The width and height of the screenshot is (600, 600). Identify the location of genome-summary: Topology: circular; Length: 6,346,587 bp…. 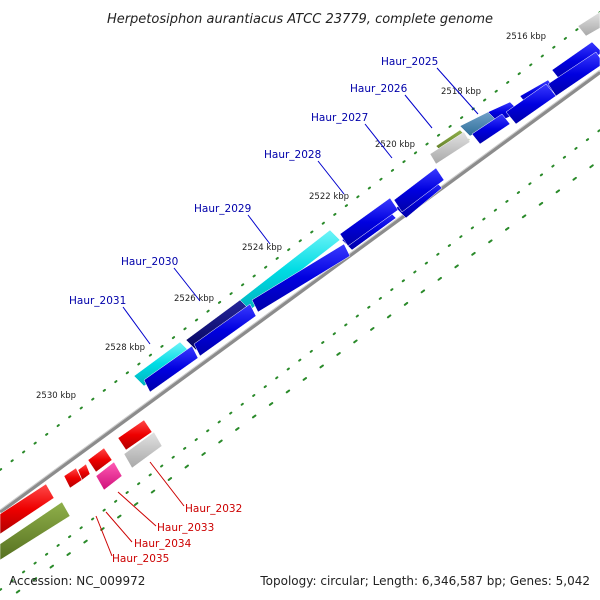
(424, 581).